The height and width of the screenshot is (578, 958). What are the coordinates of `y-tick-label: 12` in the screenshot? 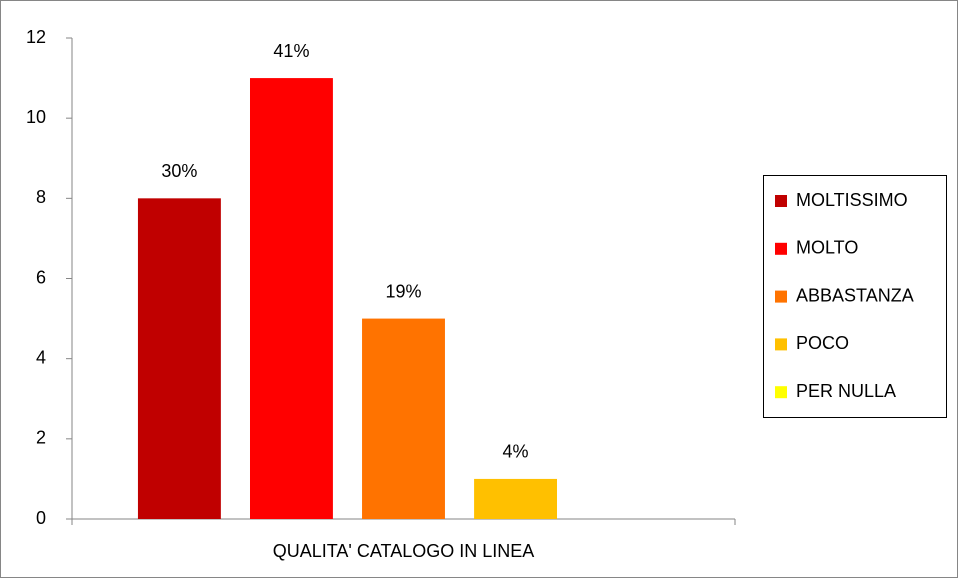 It's located at (36, 37).